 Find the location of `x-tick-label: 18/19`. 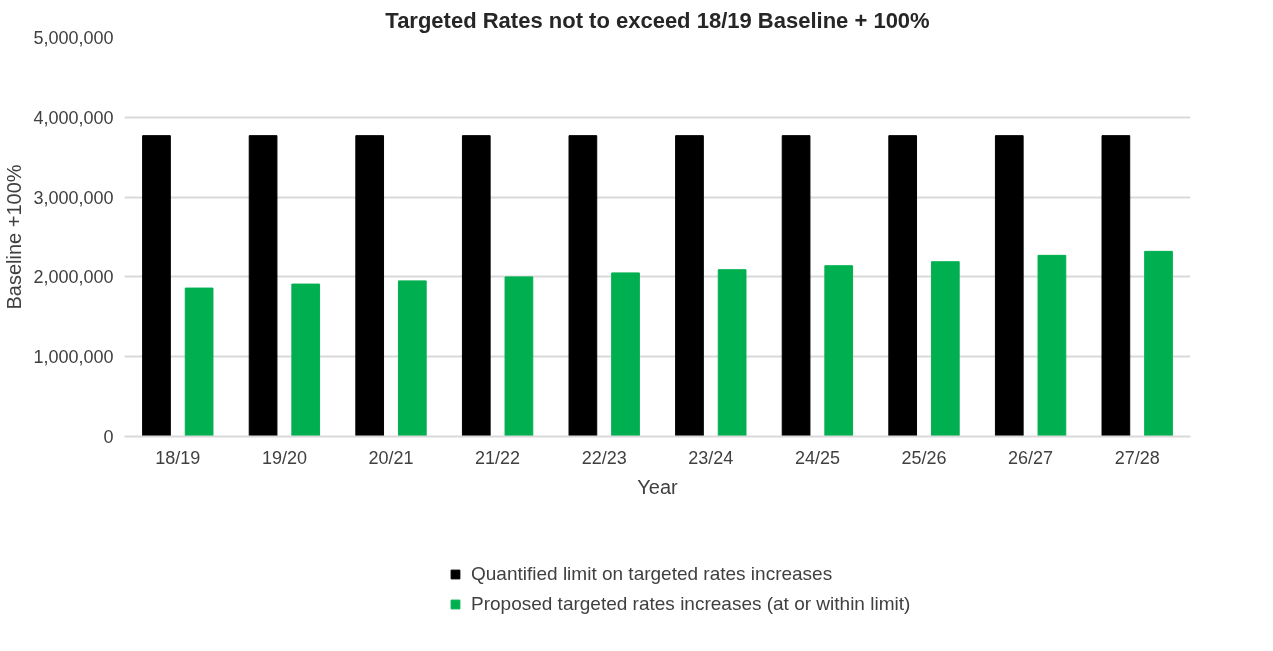

x-tick-label: 18/19 is located at coordinates (178, 457).